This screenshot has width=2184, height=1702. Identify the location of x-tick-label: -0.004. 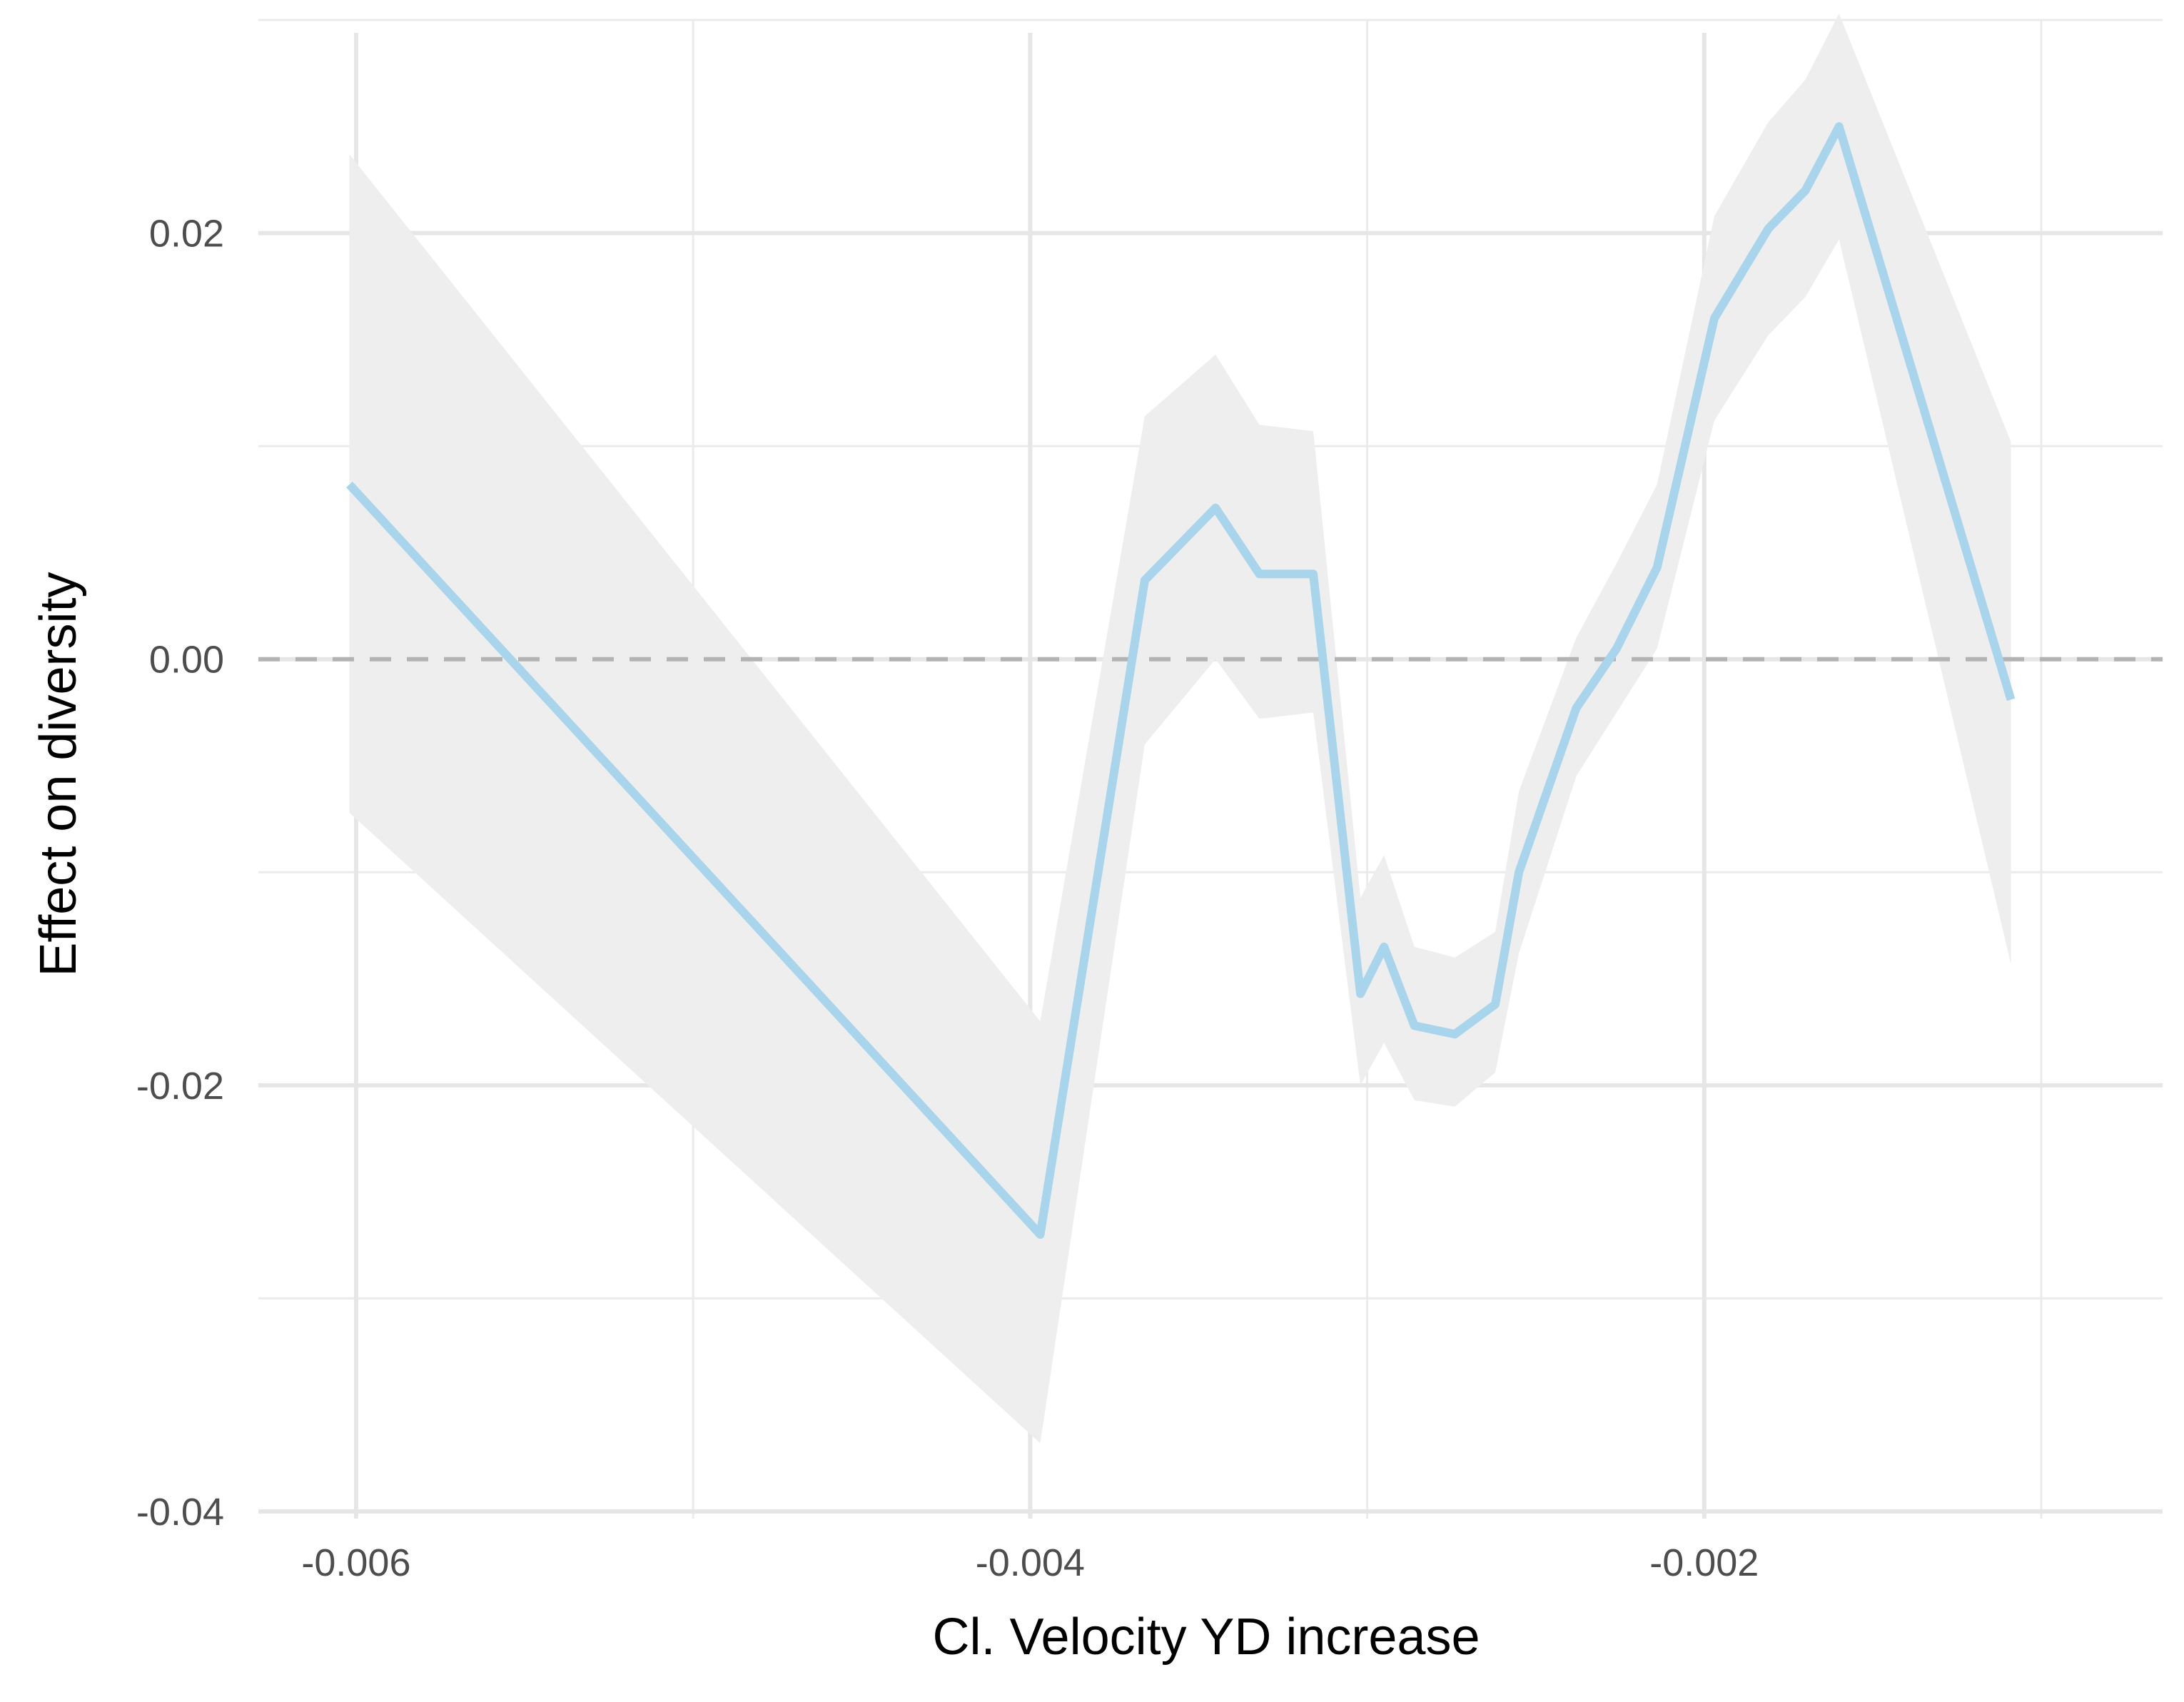
(1030, 1563).